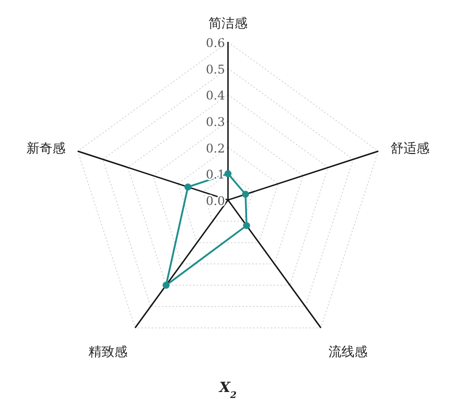  What do you see at coordinates (228, 24) in the screenshot?
I see `spoke-label: 简洁感` at bounding box center [228, 24].